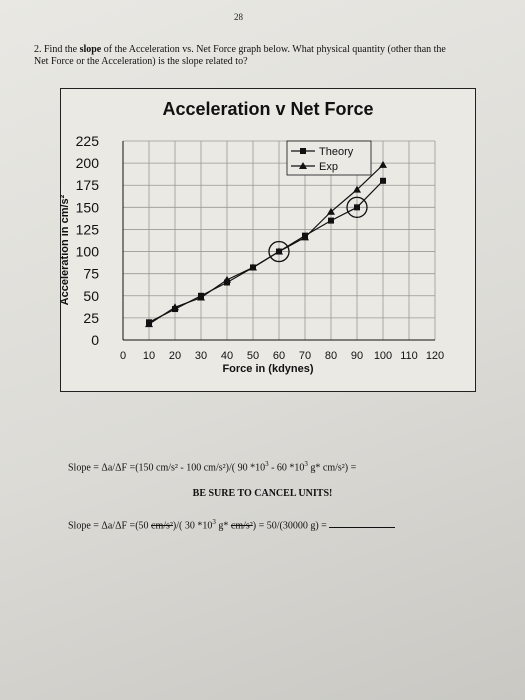 The image size is (525, 700). What do you see at coordinates (95, 340) in the screenshot?
I see `y-tick-label: 0` at bounding box center [95, 340].